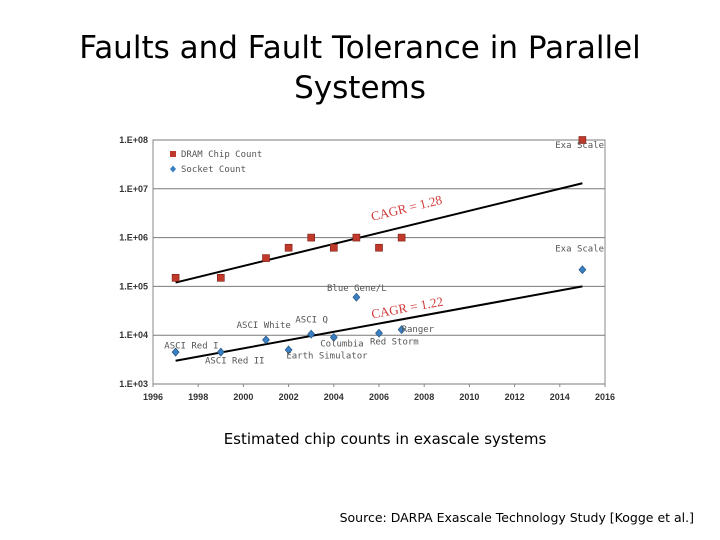  What do you see at coordinates (198, 397) in the screenshot?
I see `x-tick-label: 1998` at bounding box center [198, 397].